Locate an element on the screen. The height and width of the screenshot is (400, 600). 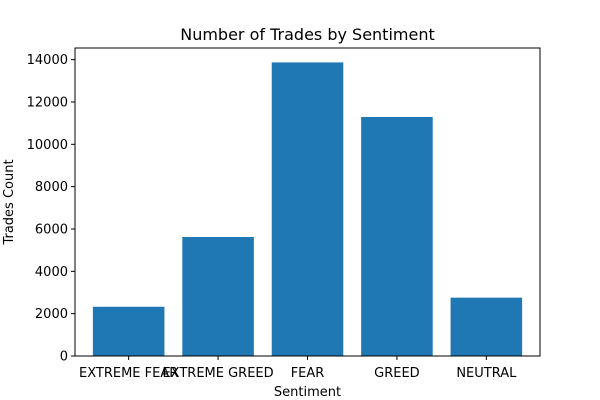
bar-fear is located at coordinates (307, 209).